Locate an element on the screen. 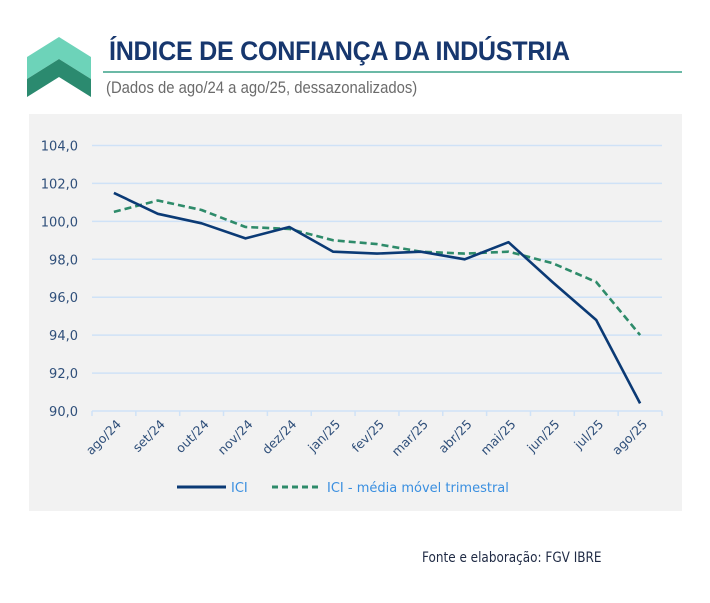 The width and height of the screenshot is (710, 603). logo-lower-chevron is located at coordinates (59, 78).